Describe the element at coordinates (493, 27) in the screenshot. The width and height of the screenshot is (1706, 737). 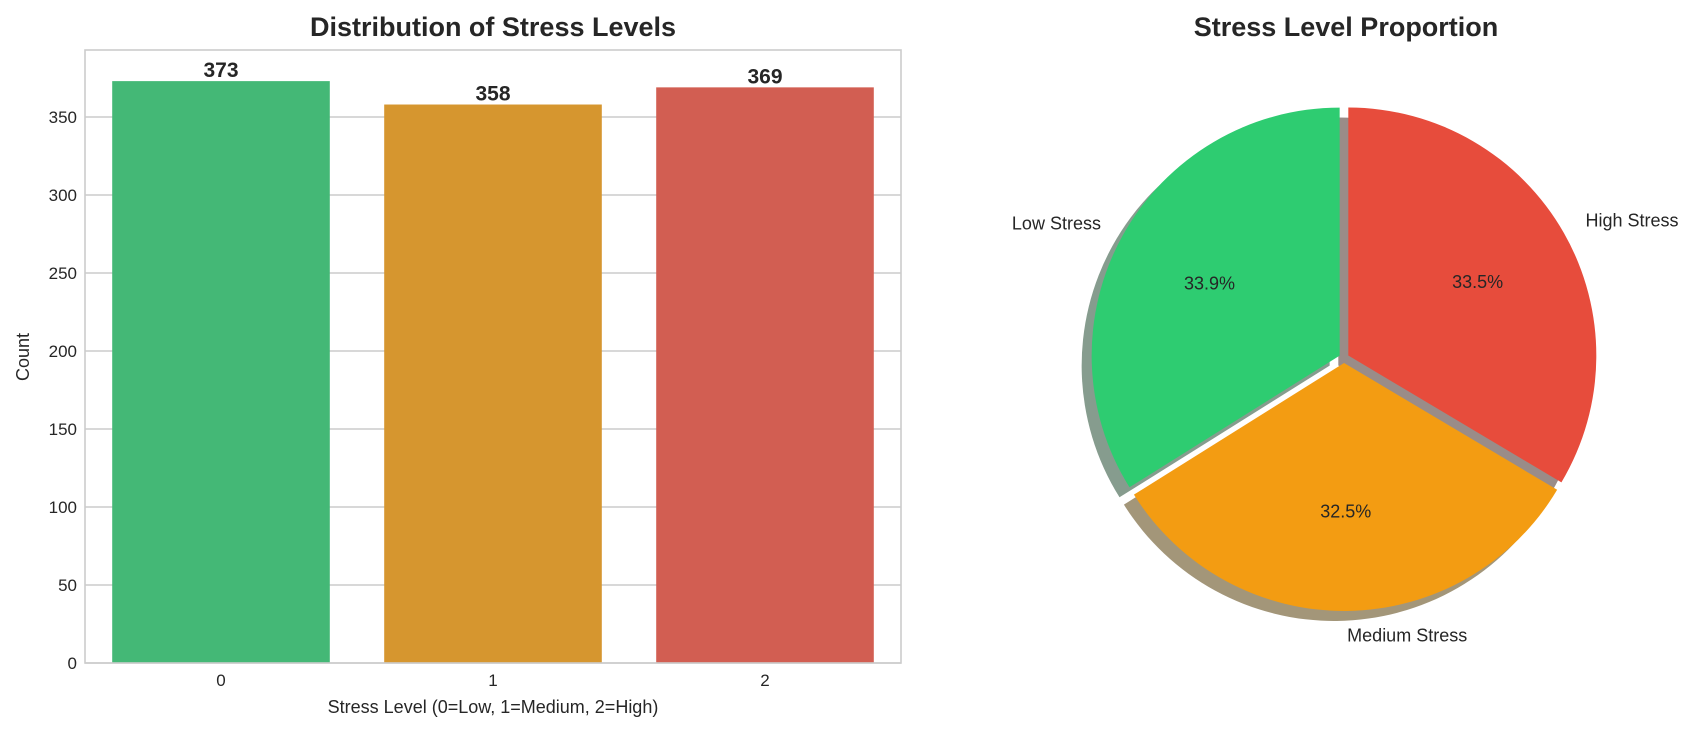
I see `bar-chart-title: Distribution of Stress Levels` at that location.